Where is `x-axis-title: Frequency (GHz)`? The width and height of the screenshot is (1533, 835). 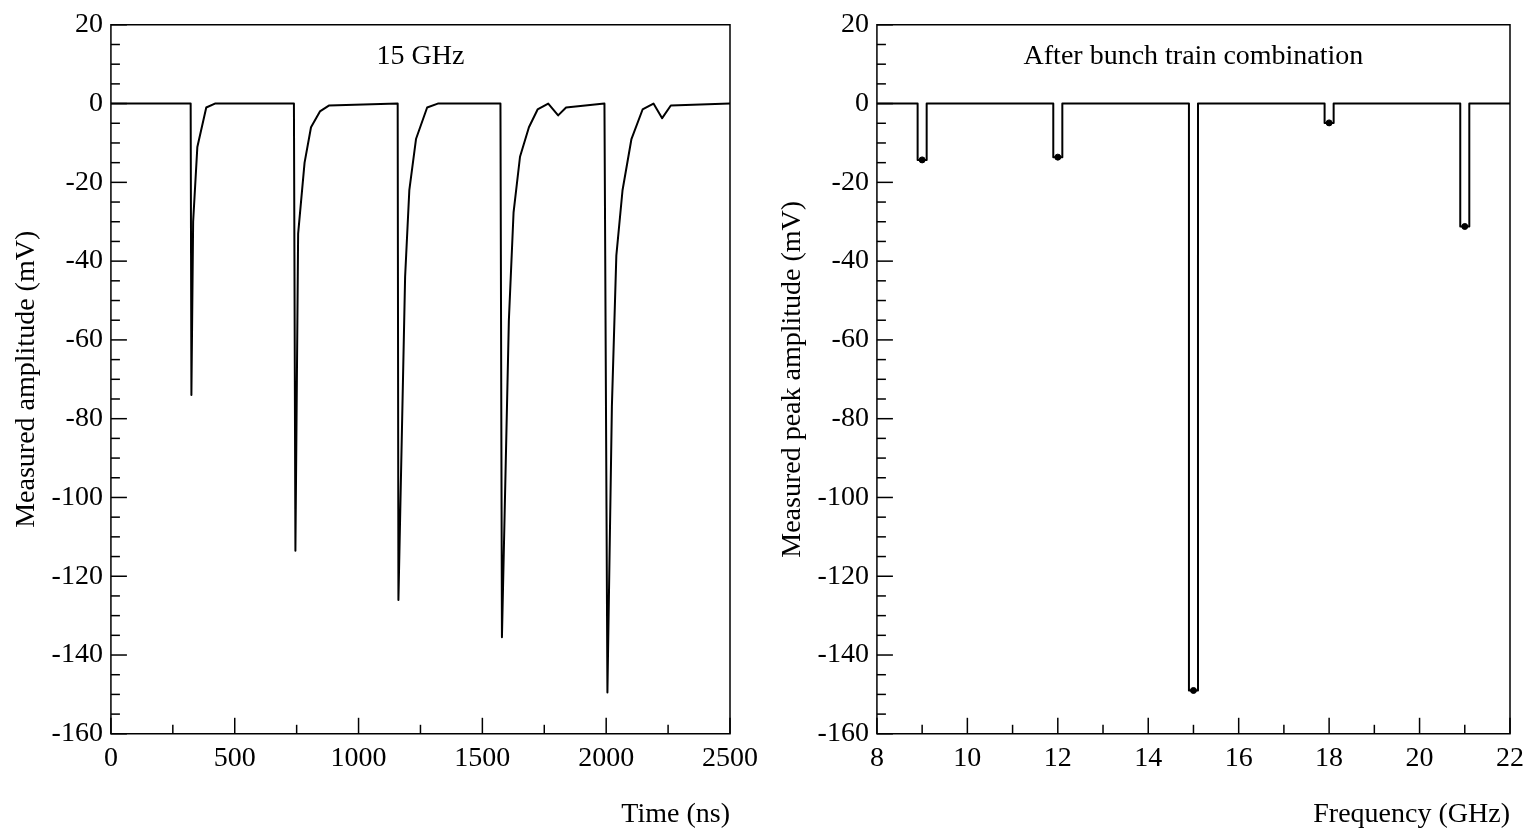 x-axis-title: Frequency (GHz) is located at coordinates (1411, 812).